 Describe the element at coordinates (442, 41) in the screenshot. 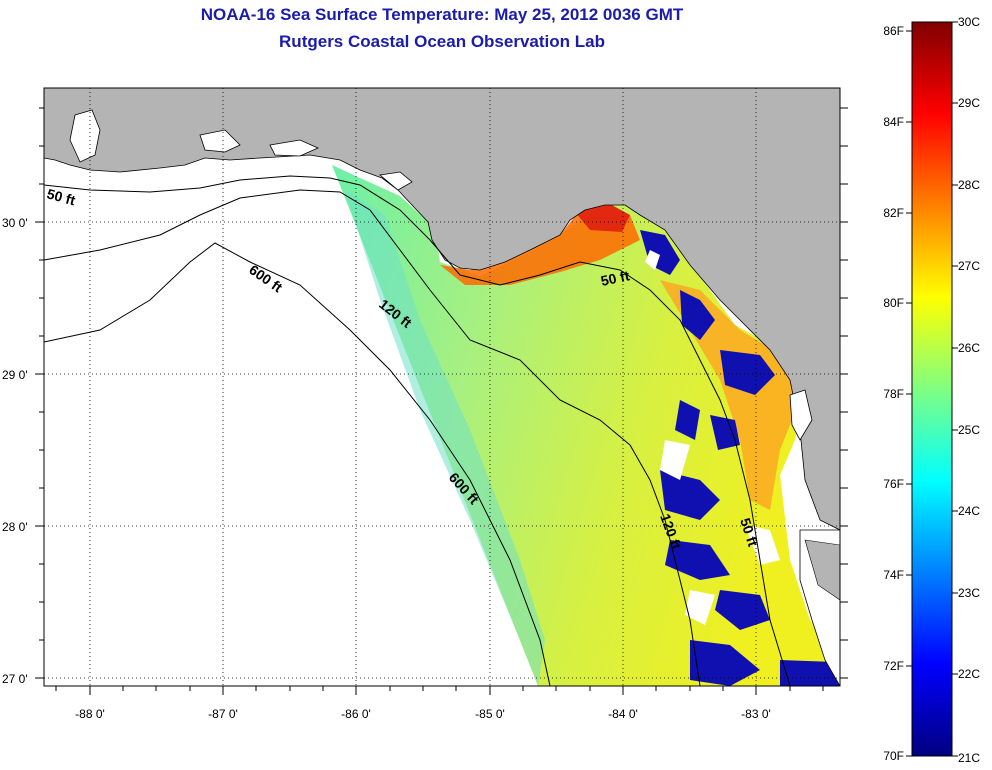

I see `chart-subtitle: Rutgers Coastal Ocean Observation Lab` at that location.